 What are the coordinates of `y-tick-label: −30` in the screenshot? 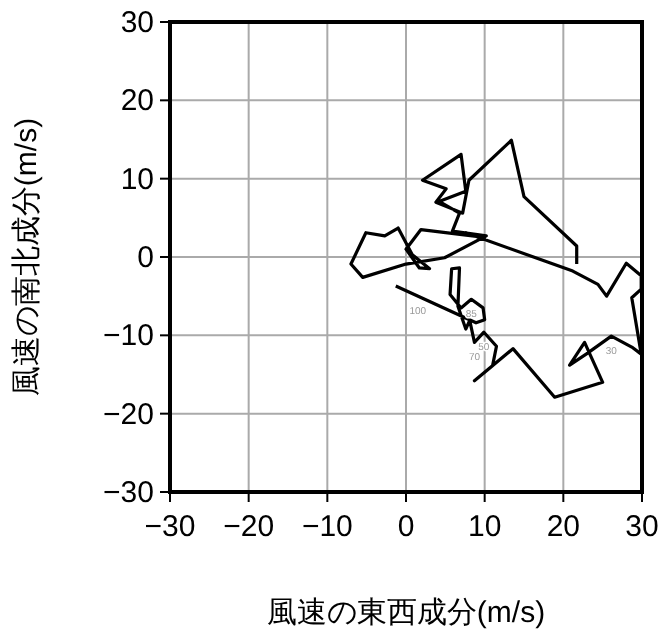 It's located at (128, 493).